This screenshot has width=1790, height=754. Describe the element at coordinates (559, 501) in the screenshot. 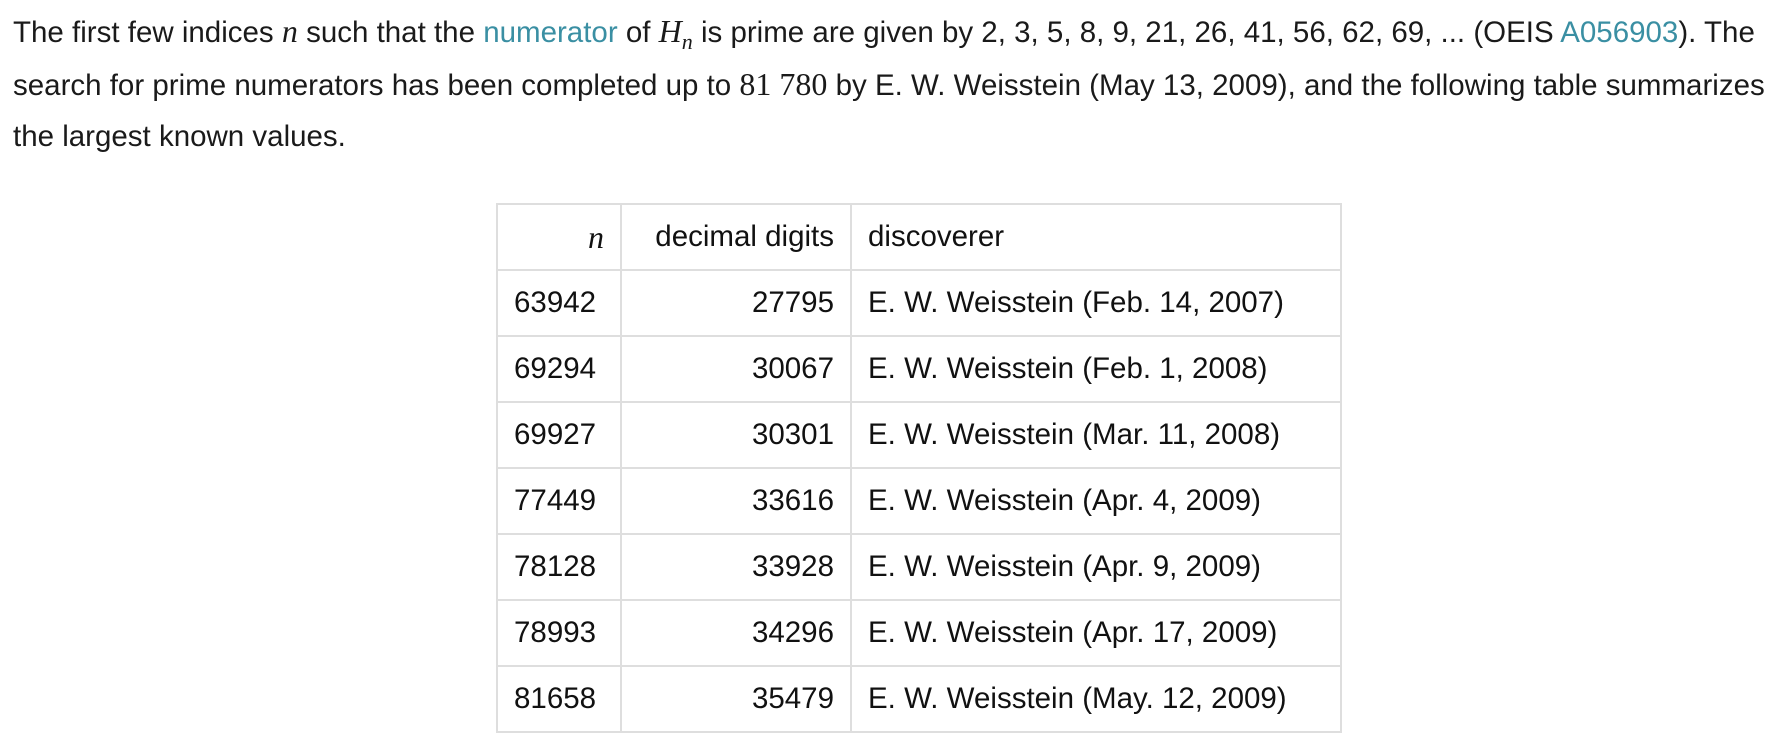

I see `cell-n: 77449` at that location.